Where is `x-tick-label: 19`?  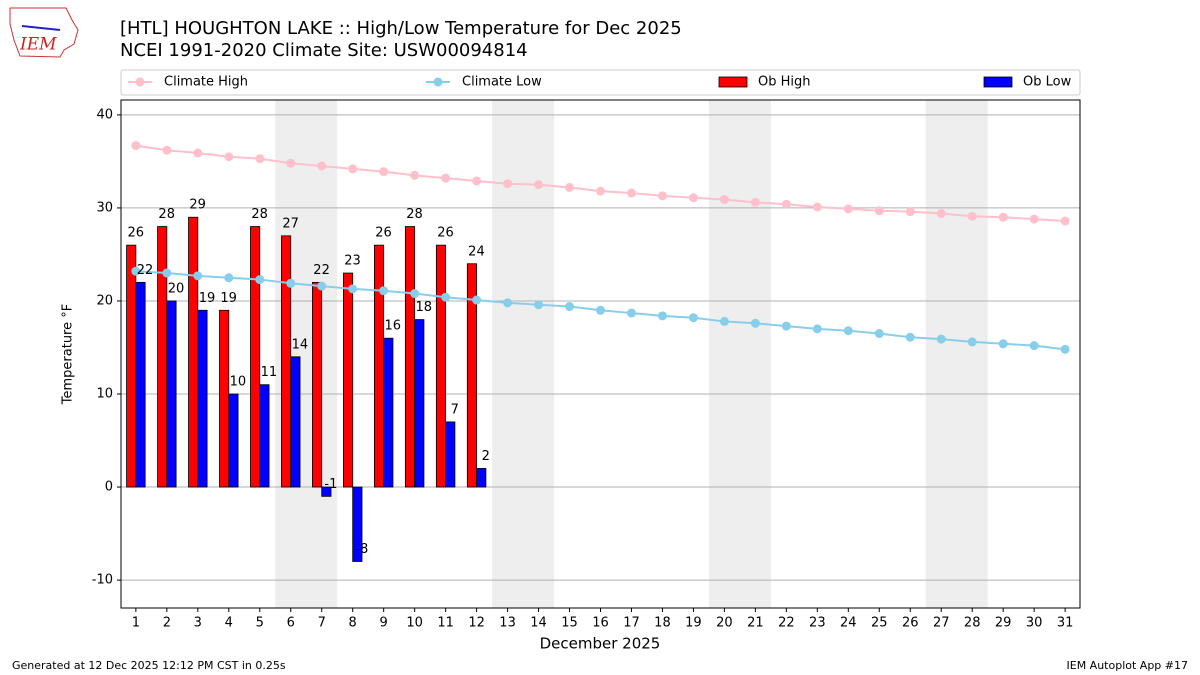
x-tick-label: 19 is located at coordinates (693, 623).